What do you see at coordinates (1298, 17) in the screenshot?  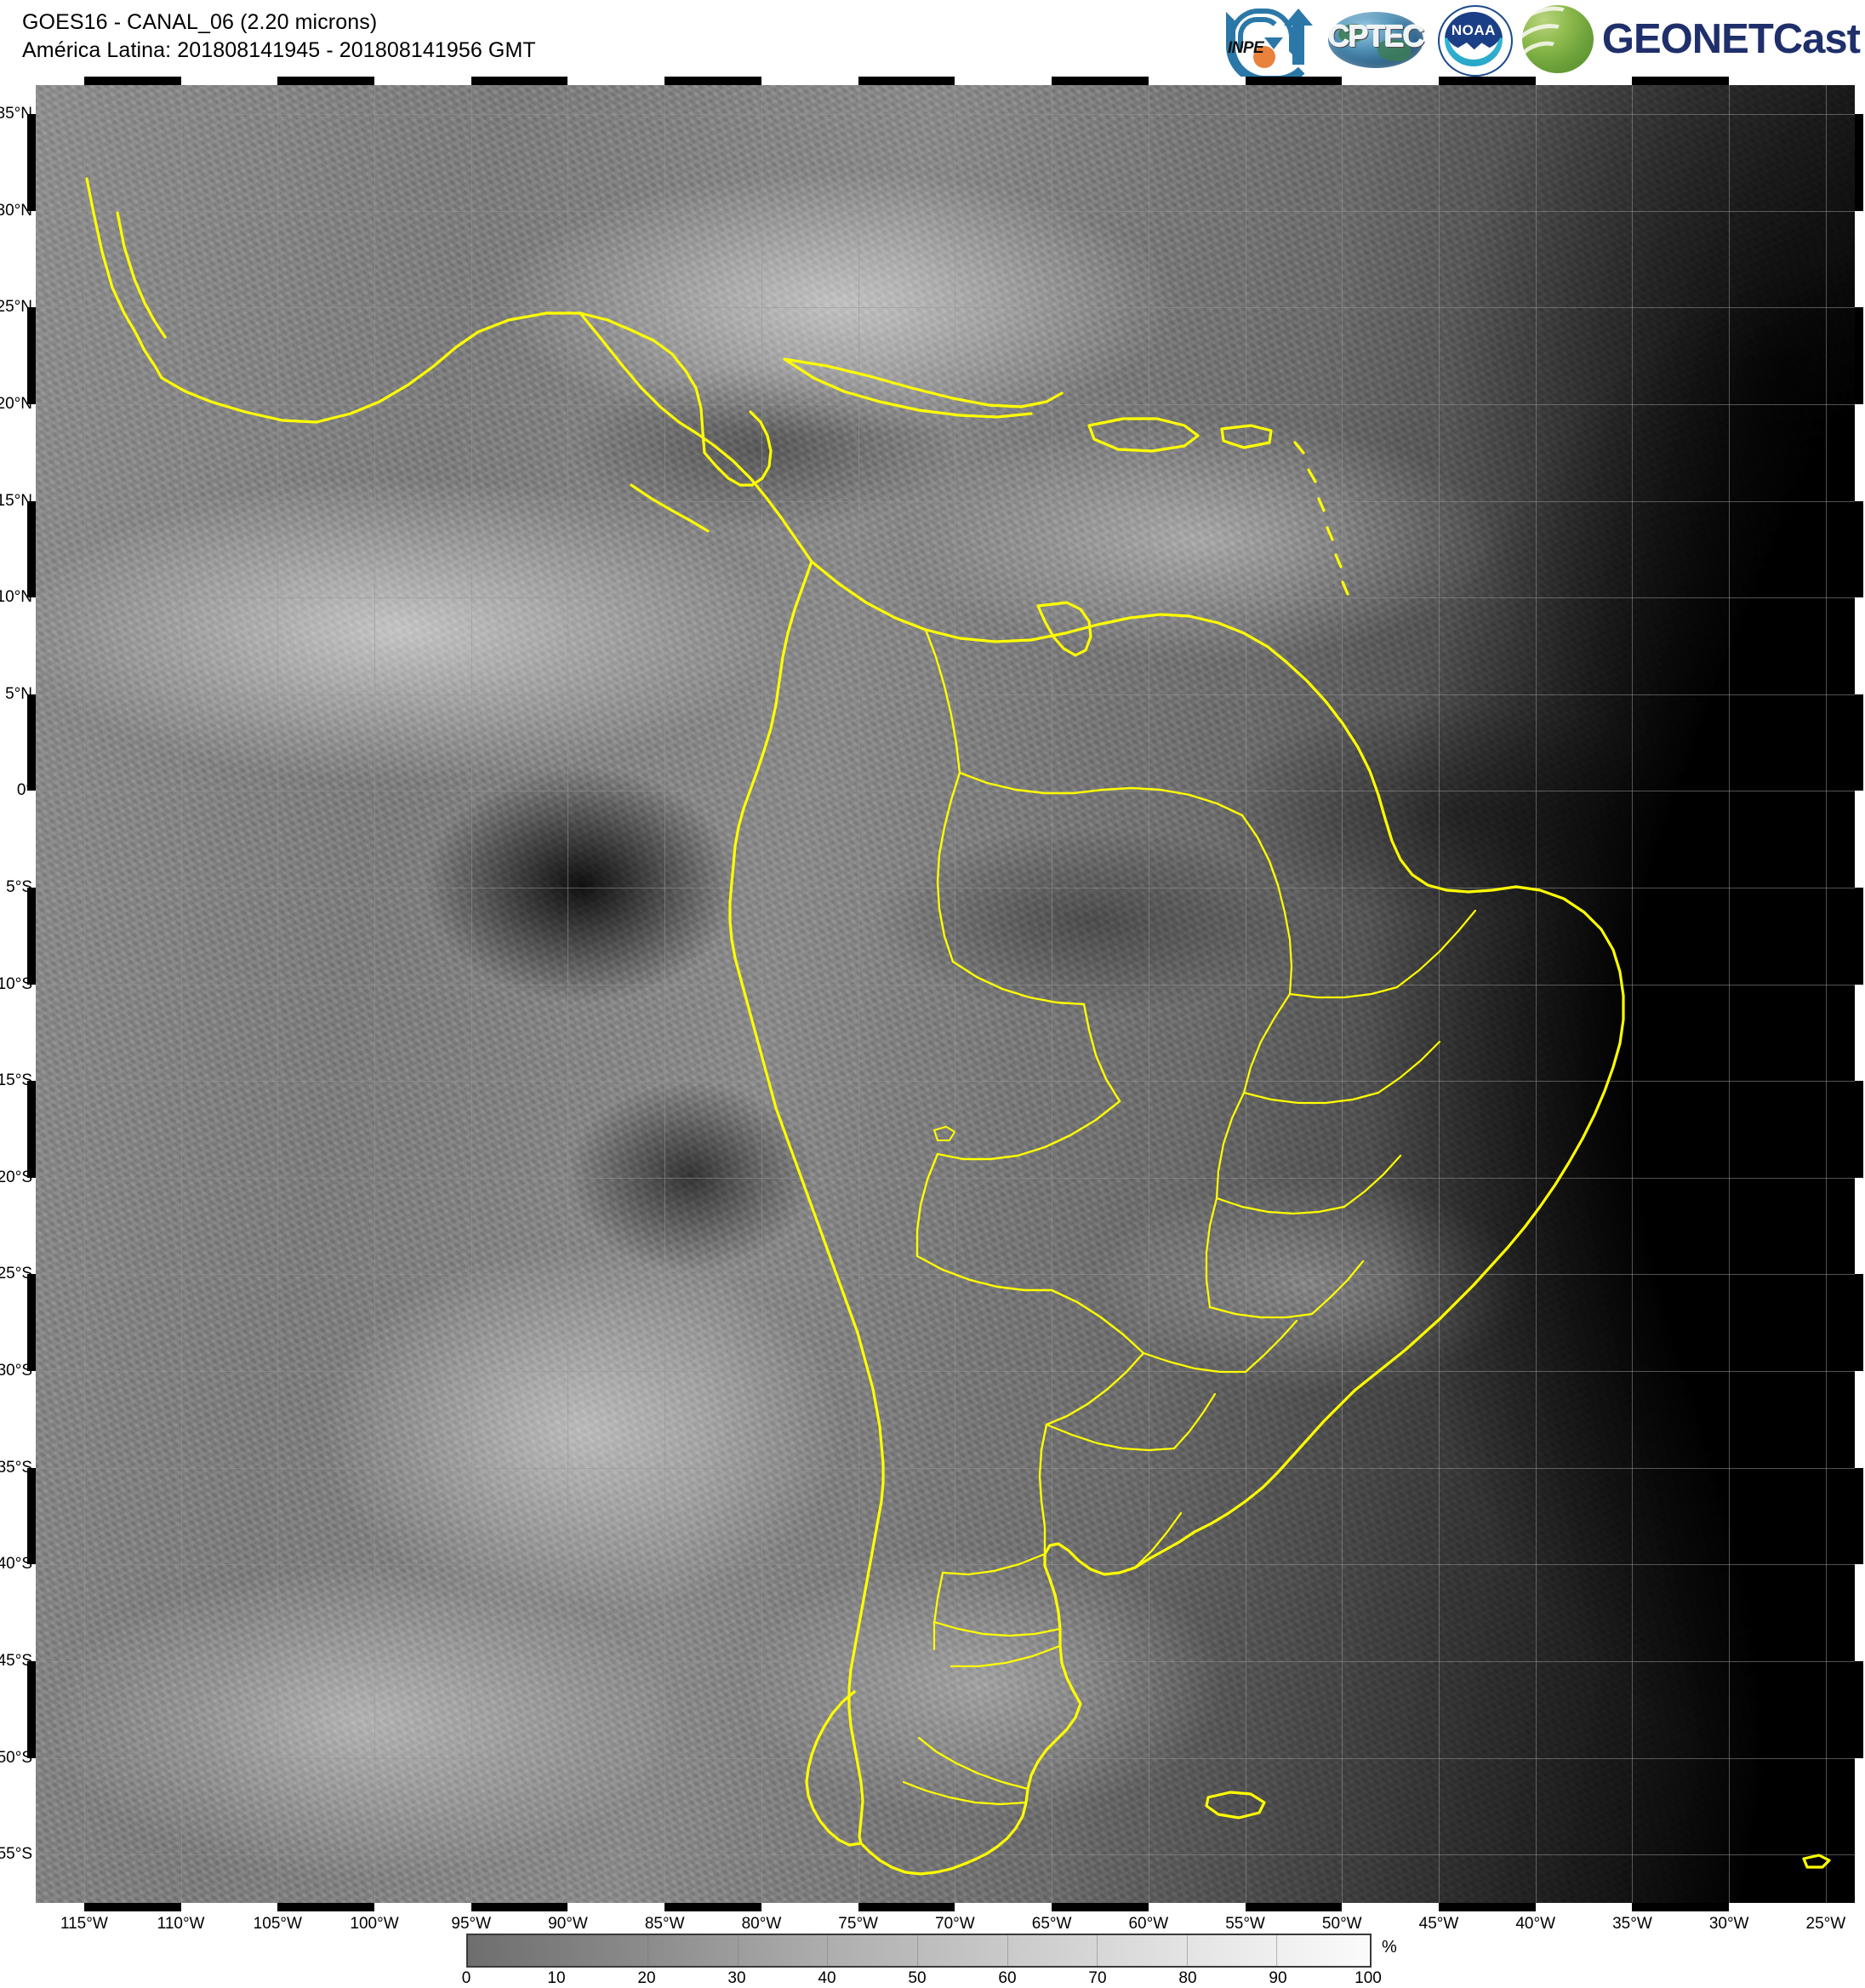 I see `inpe-up-arrow-head-icon` at bounding box center [1298, 17].